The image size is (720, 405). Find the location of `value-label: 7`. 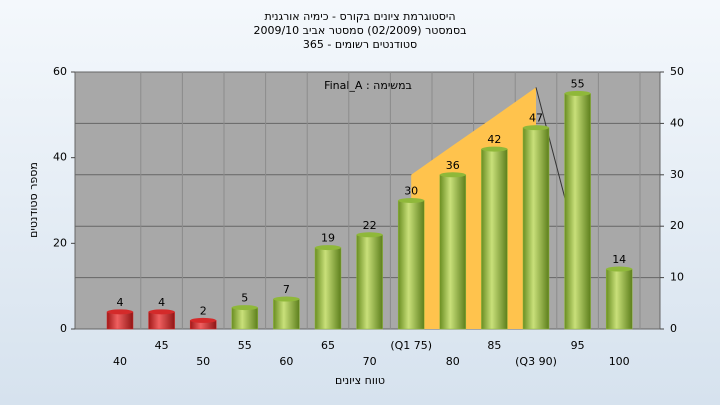

value-label: 7 is located at coordinates (286, 289).